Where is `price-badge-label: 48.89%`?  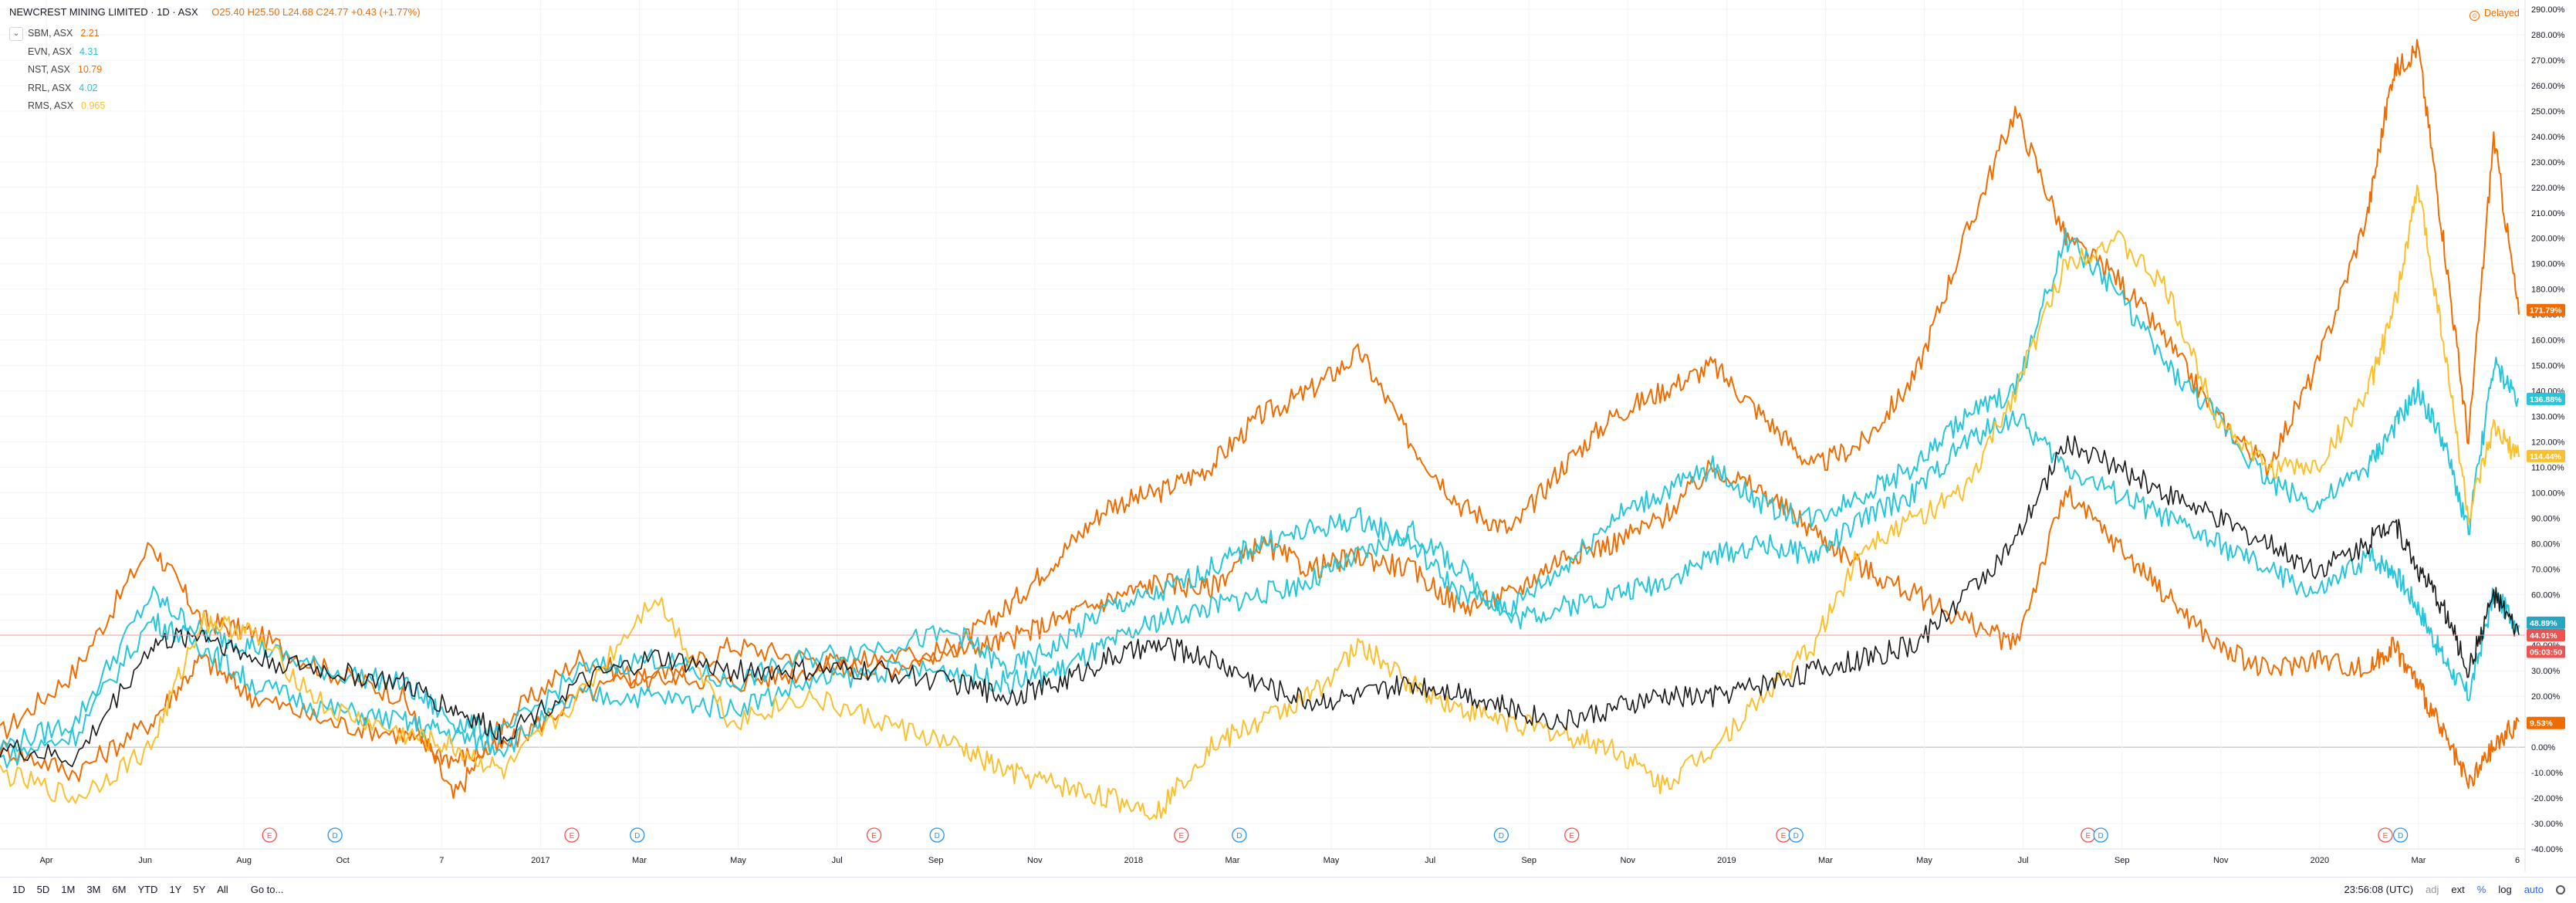 price-badge-label: 48.89% is located at coordinates (2543, 623).